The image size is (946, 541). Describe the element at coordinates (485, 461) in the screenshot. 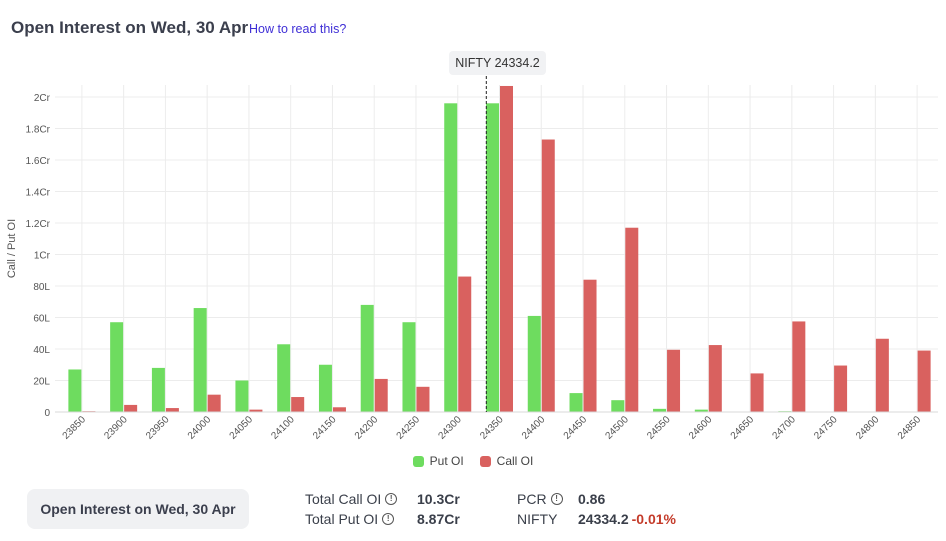

I see `call-swatch` at that location.